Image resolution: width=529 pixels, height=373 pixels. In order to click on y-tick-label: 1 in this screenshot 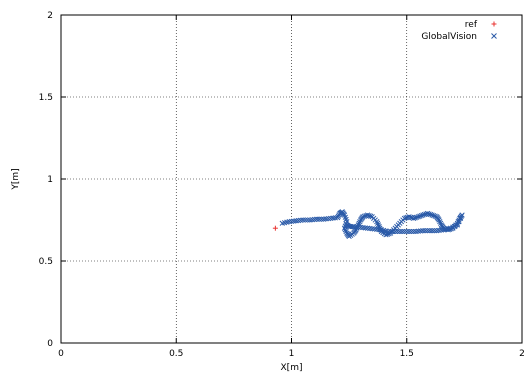, I will do `click(50, 180)`.